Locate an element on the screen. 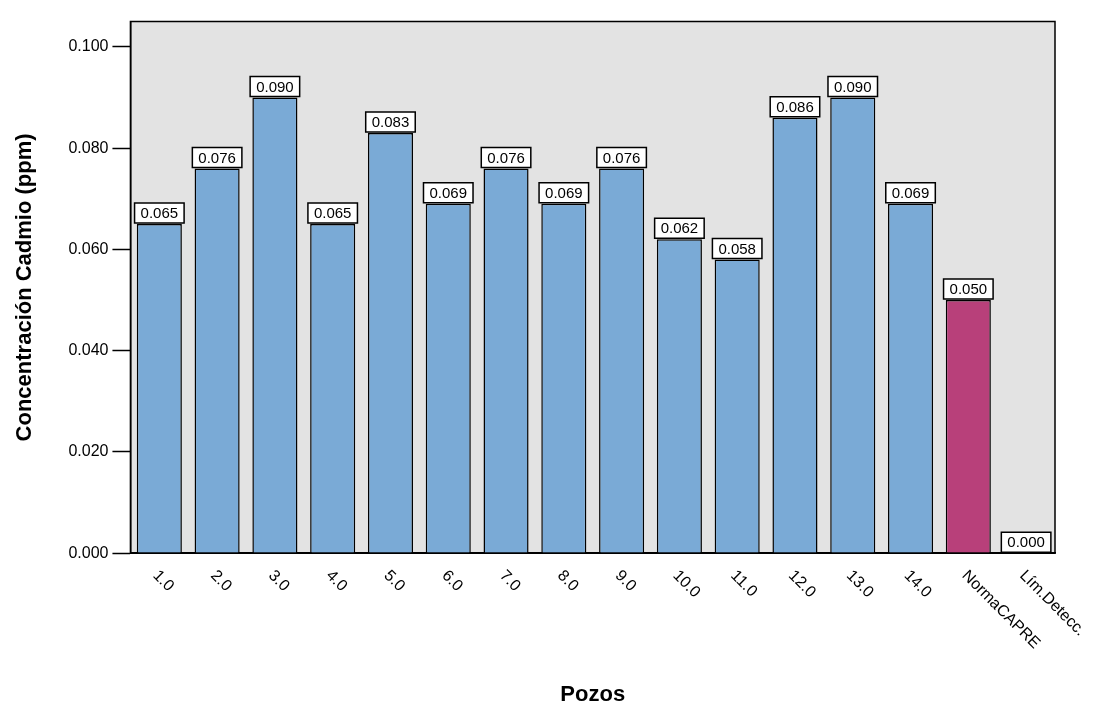 The width and height of the screenshot is (1108, 716). data-label: 0.050 is located at coordinates (968, 289).